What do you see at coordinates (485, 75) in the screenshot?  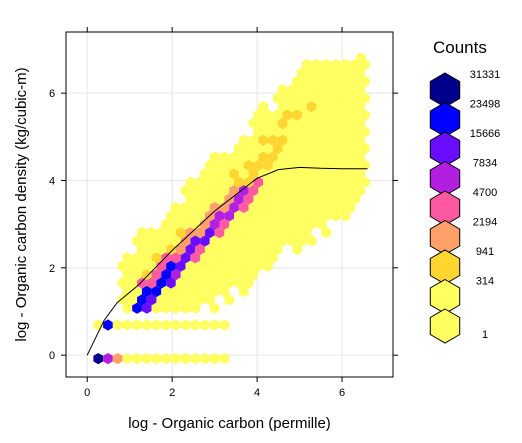 I see `legend-label: 31331` at bounding box center [485, 75].